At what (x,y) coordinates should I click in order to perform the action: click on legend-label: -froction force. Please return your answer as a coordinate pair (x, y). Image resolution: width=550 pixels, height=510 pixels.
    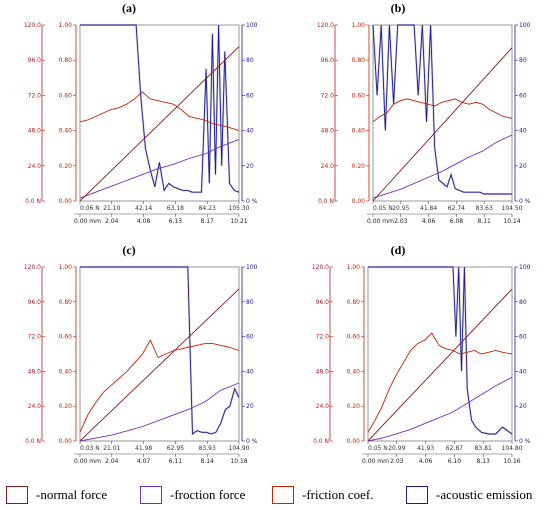
    Looking at the image, I should click on (208, 494).